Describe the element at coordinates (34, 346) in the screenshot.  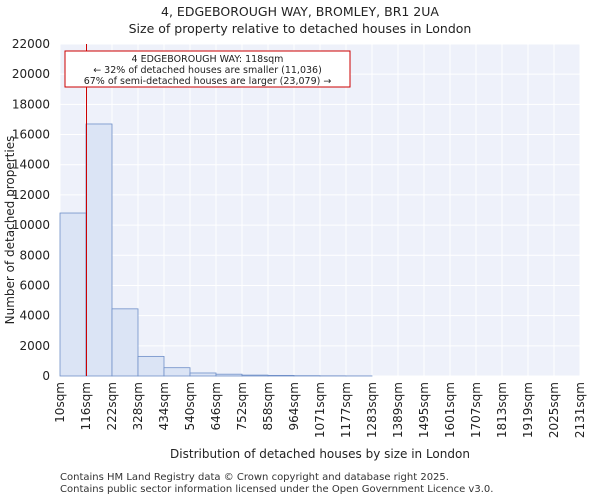
I see `y-tick-label: 2000` at that location.